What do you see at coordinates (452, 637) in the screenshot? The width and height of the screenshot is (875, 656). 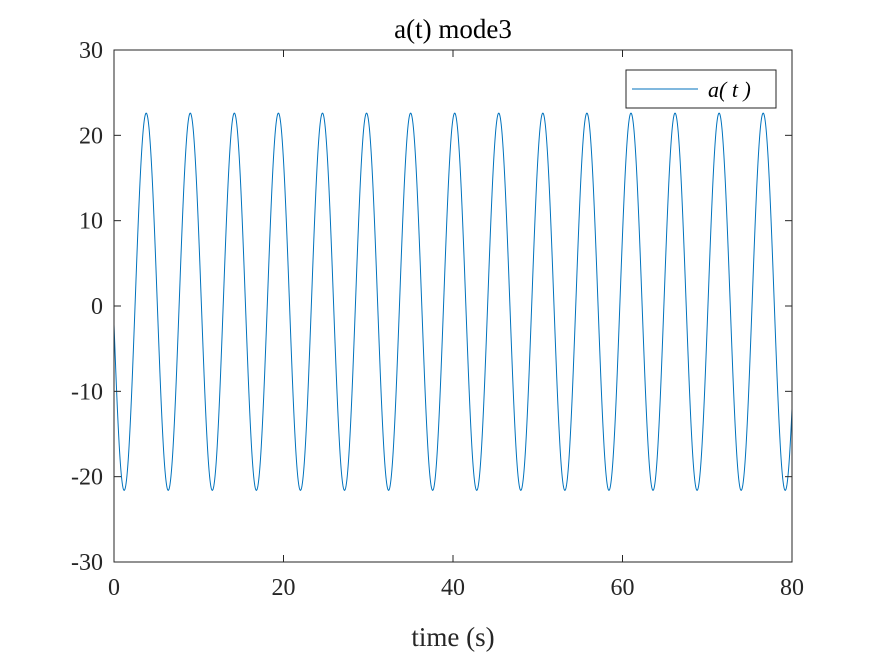 I see `x-axis-label: time (s)` at bounding box center [452, 637].